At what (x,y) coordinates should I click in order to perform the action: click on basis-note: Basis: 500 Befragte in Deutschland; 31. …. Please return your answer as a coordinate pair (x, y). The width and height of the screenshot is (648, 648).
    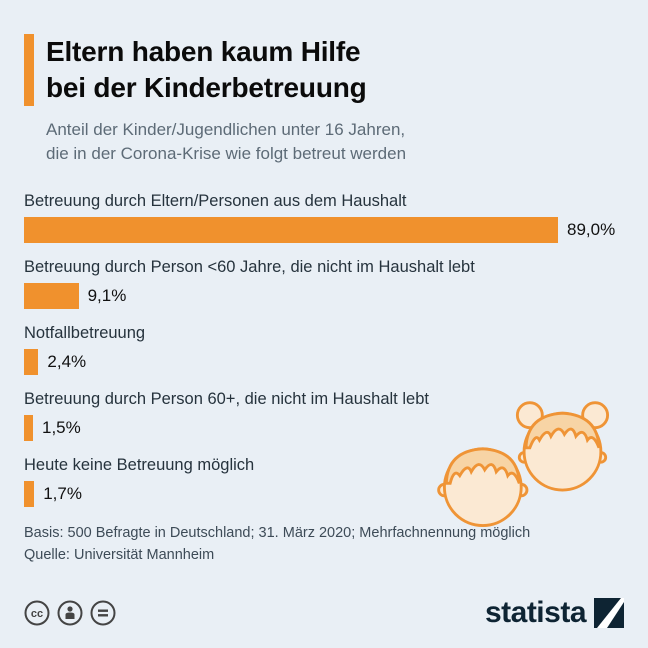
    Looking at the image, I should click on (277, 532).